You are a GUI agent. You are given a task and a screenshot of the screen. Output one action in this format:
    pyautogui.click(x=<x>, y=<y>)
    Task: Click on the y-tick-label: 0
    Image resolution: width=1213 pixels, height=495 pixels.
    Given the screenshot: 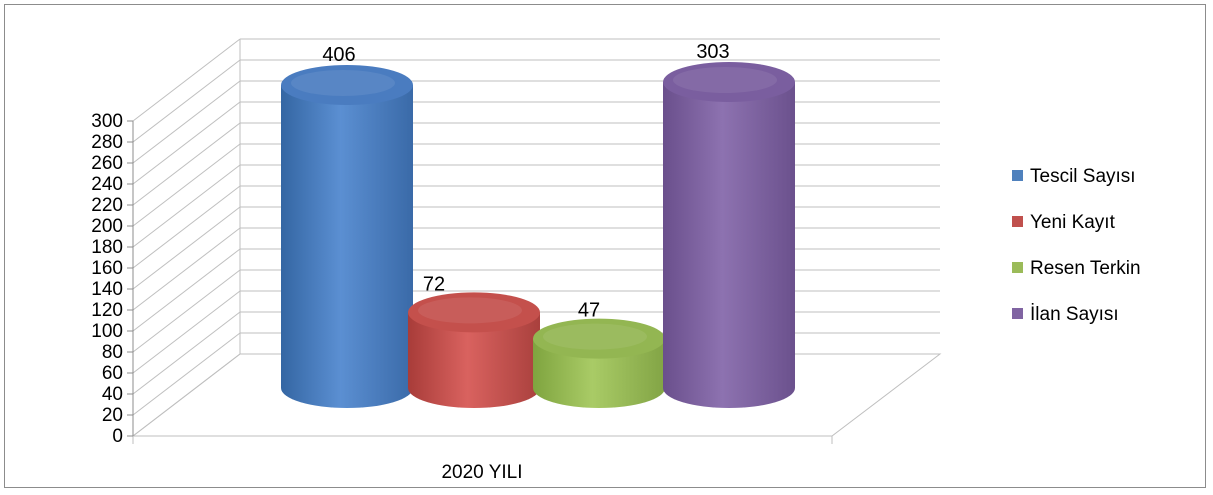 What is the action you would take?
    pyautogui.click(x=117, y=436)
    